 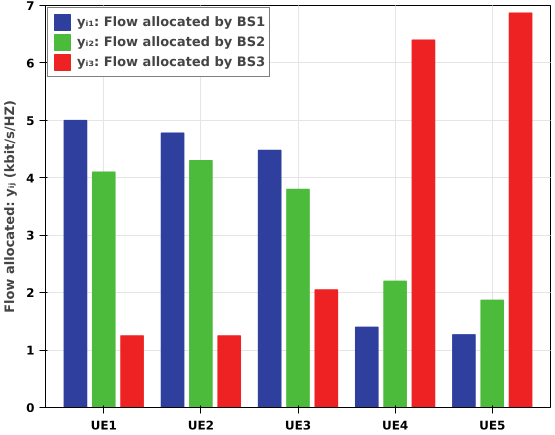 What do you see at coordinates (10, 206) in the screenshot?
I see `y-axis-title: Flow allocated: yᵢⱼ (kbit/s/HZ)` at bounding box center [10, 206].